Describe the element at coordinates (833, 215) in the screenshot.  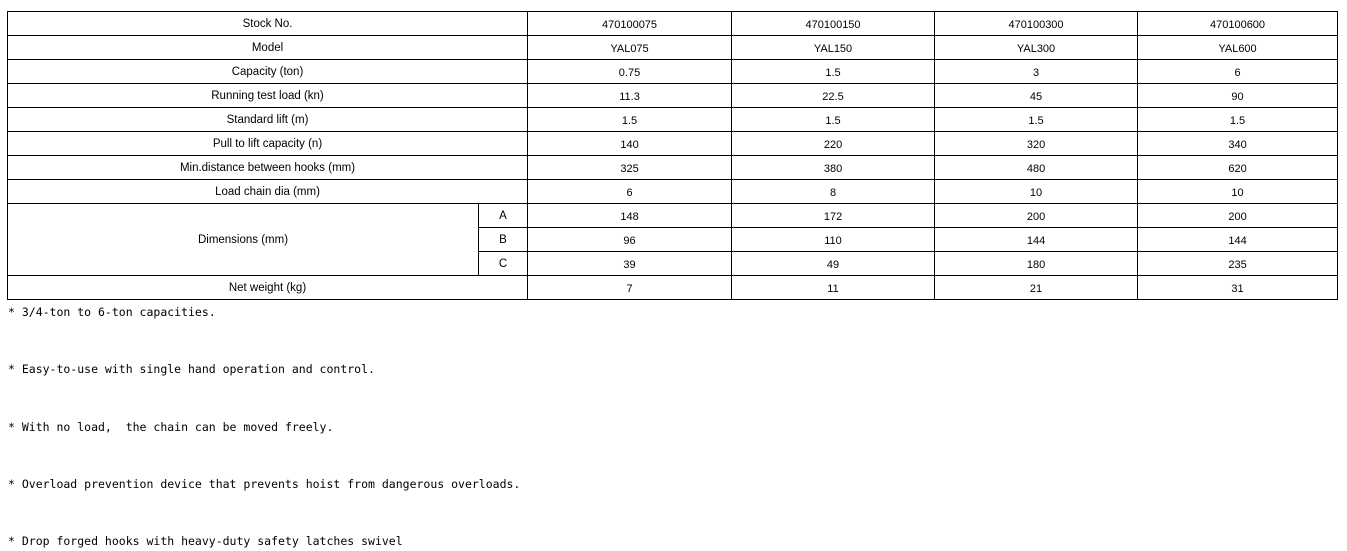
I see `cell-dim-a-2: 172` at that location.